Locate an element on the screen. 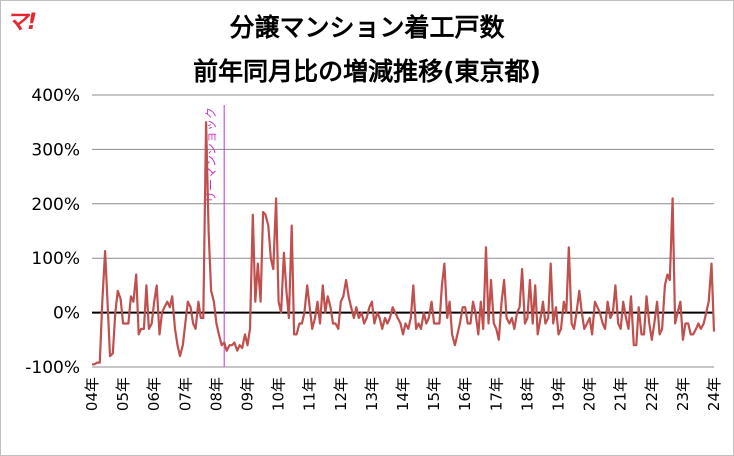  x-tick-label: 13年 is located at coordinates (372, 394).